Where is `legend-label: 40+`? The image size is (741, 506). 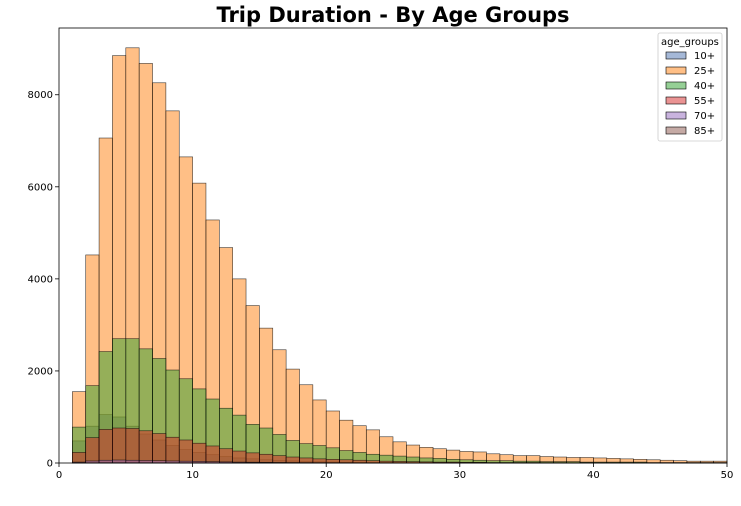
legend-label: 40+ is located at coordinates (704, 86).